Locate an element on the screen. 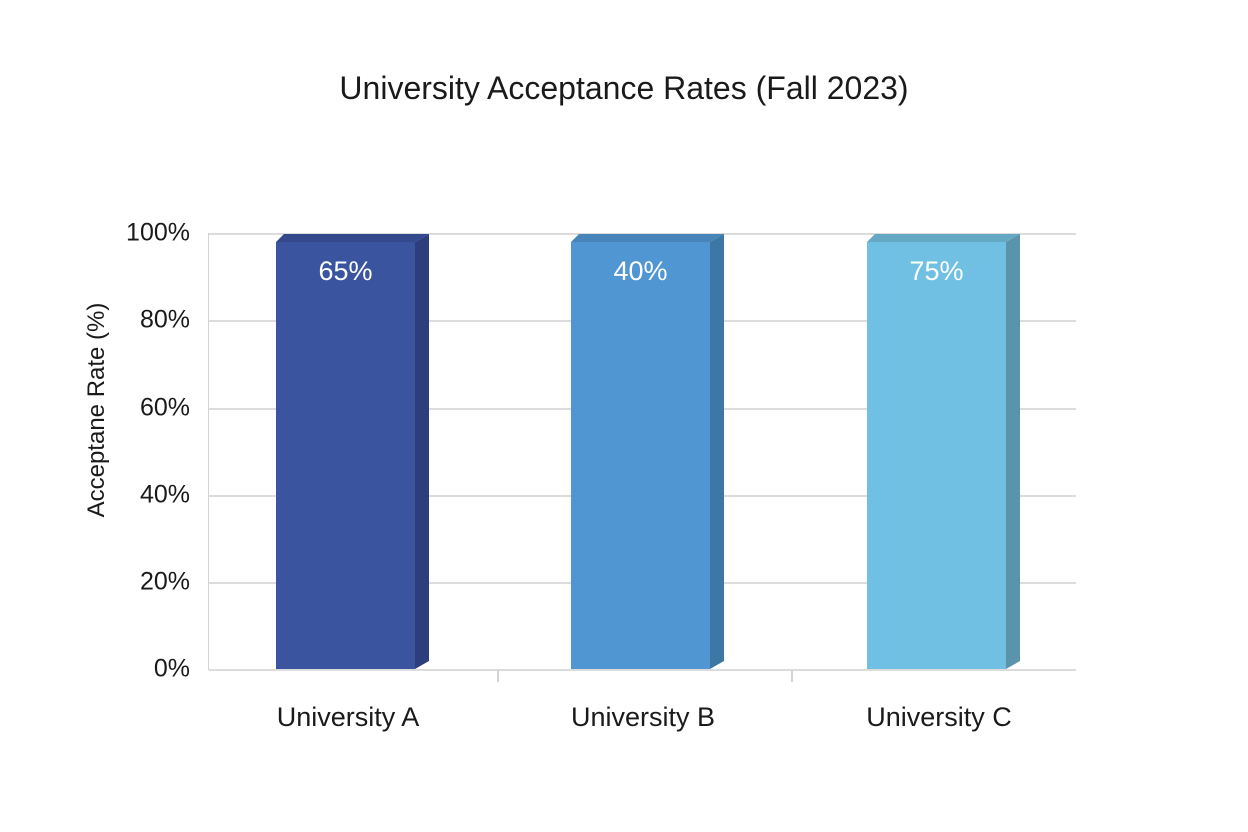 This screenshot has height=832, width=1248. bar-university-b: 40% is located at coordinates (647, 451).